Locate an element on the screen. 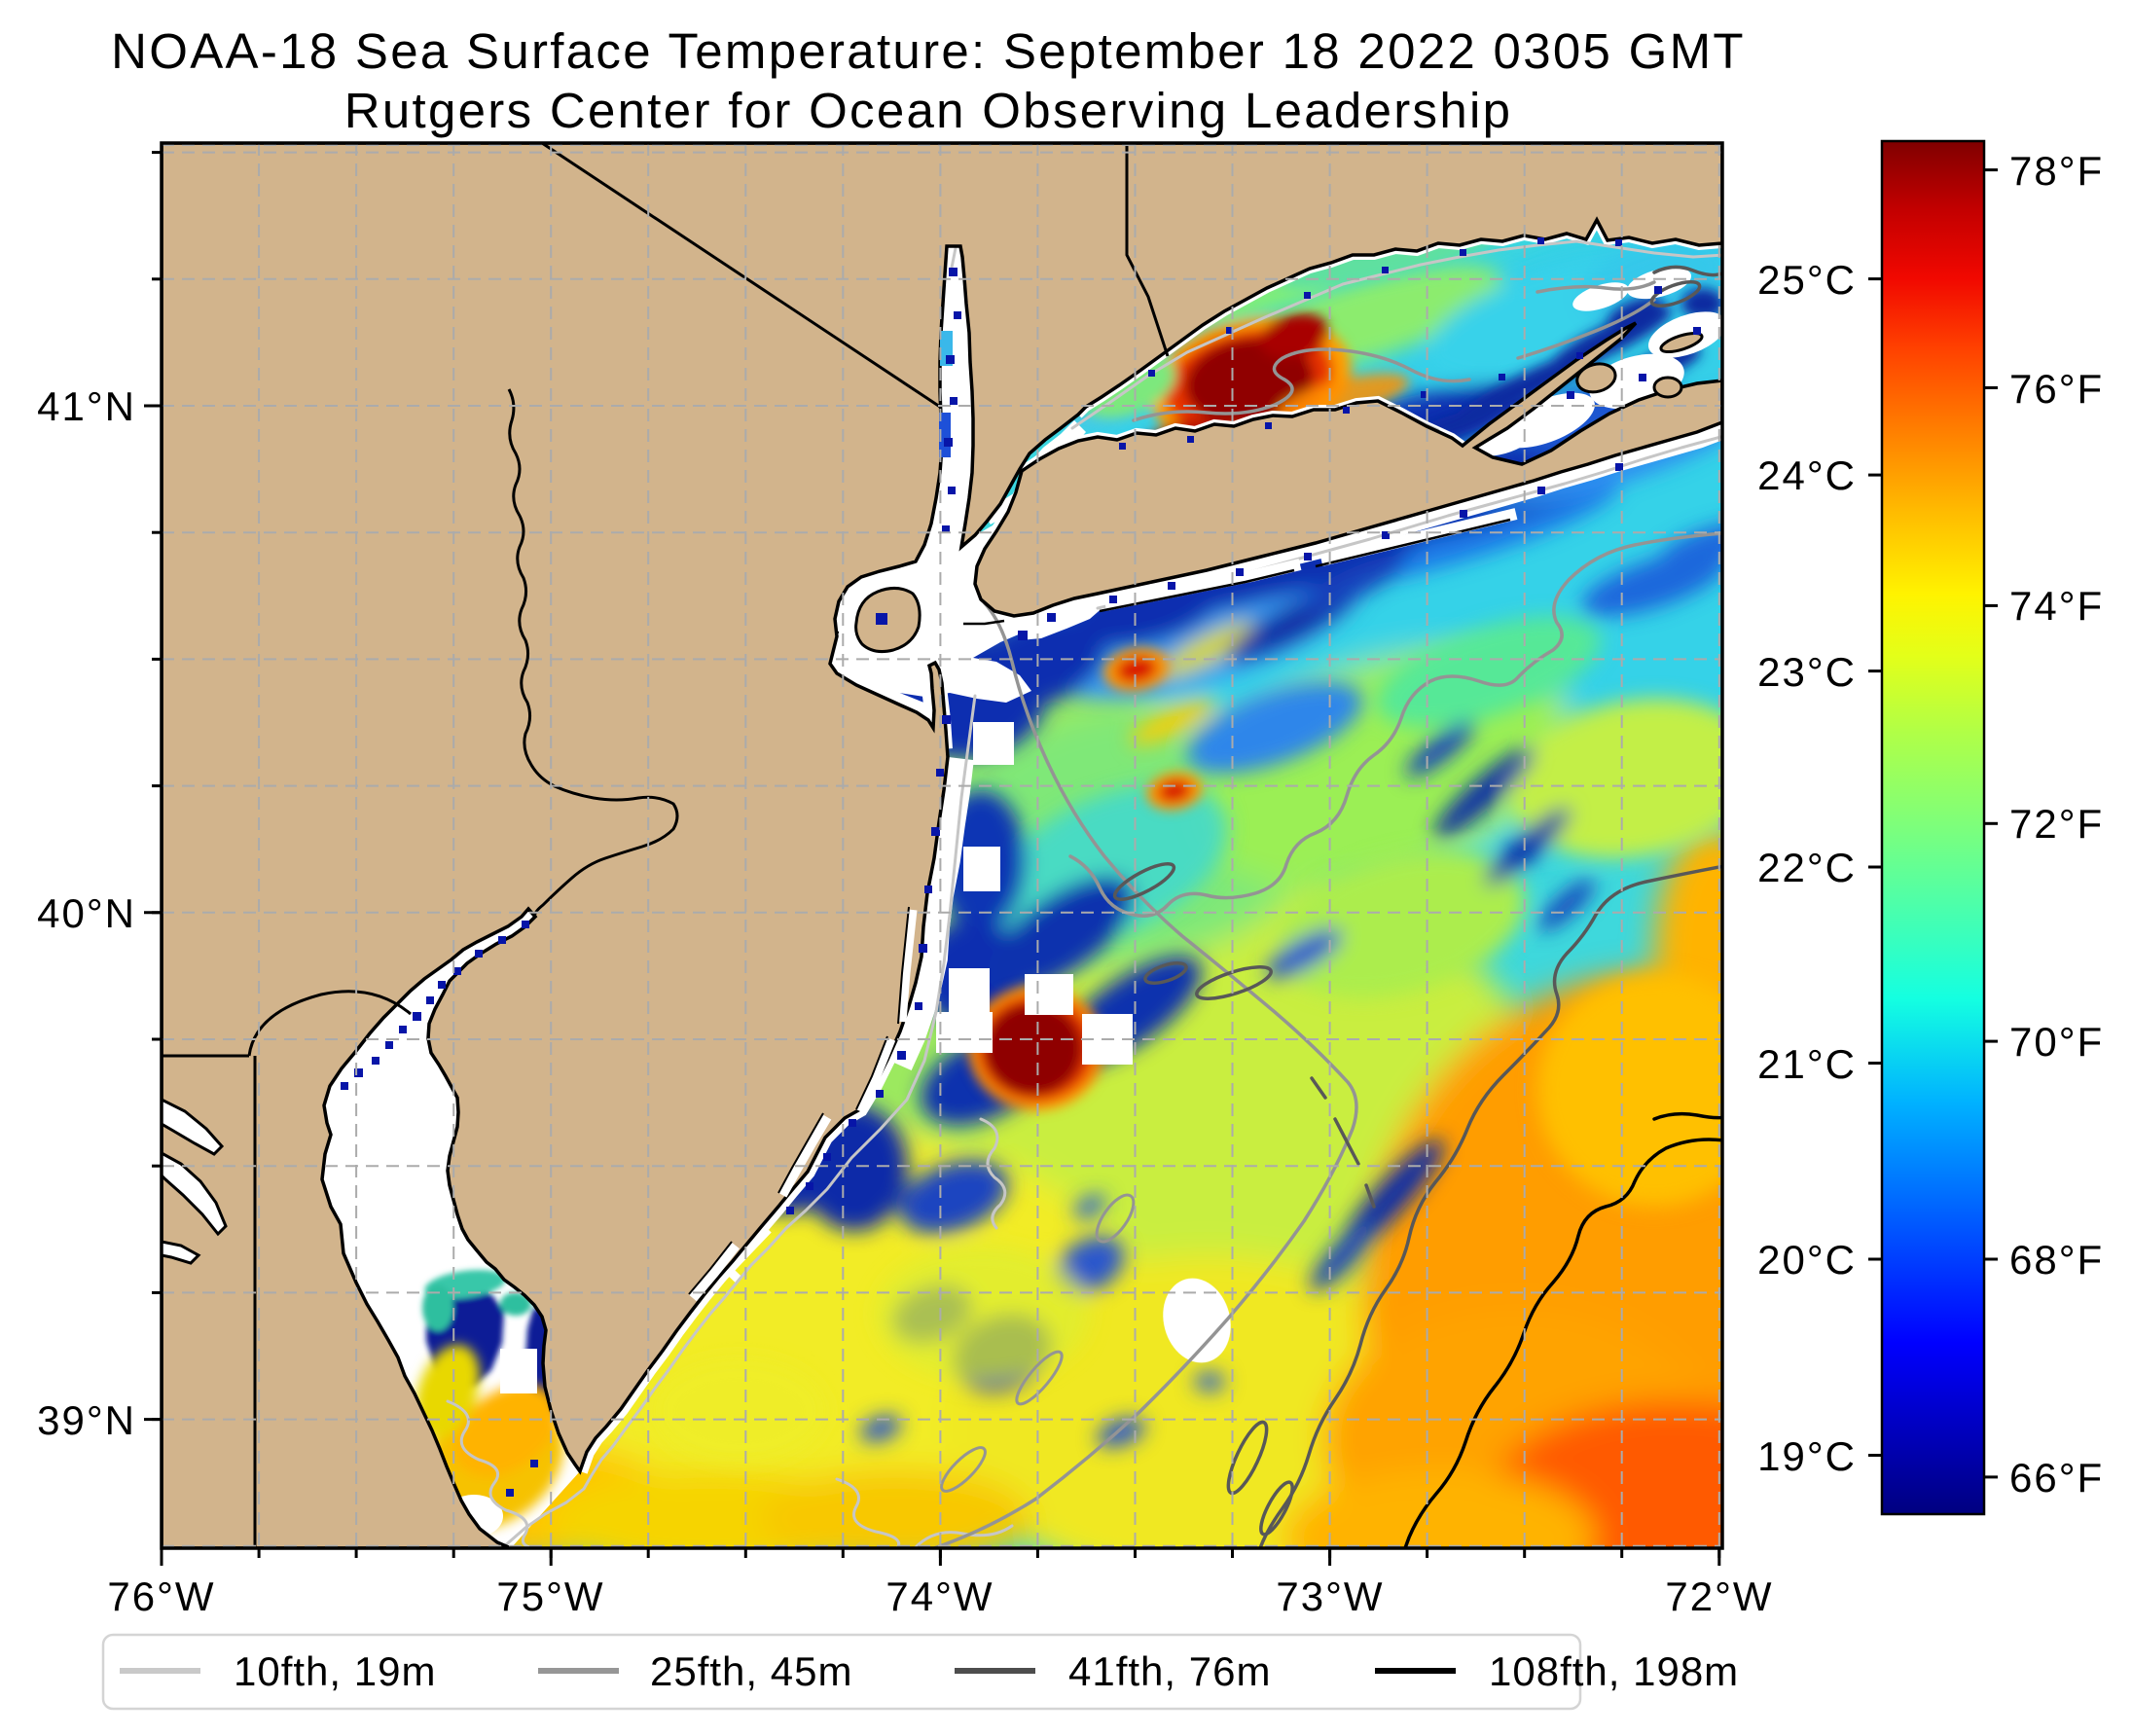 The width and height of the screenshot is (2132, 1736). svg-text: 41fth, 76m is located at coordinates (1169, 1671).